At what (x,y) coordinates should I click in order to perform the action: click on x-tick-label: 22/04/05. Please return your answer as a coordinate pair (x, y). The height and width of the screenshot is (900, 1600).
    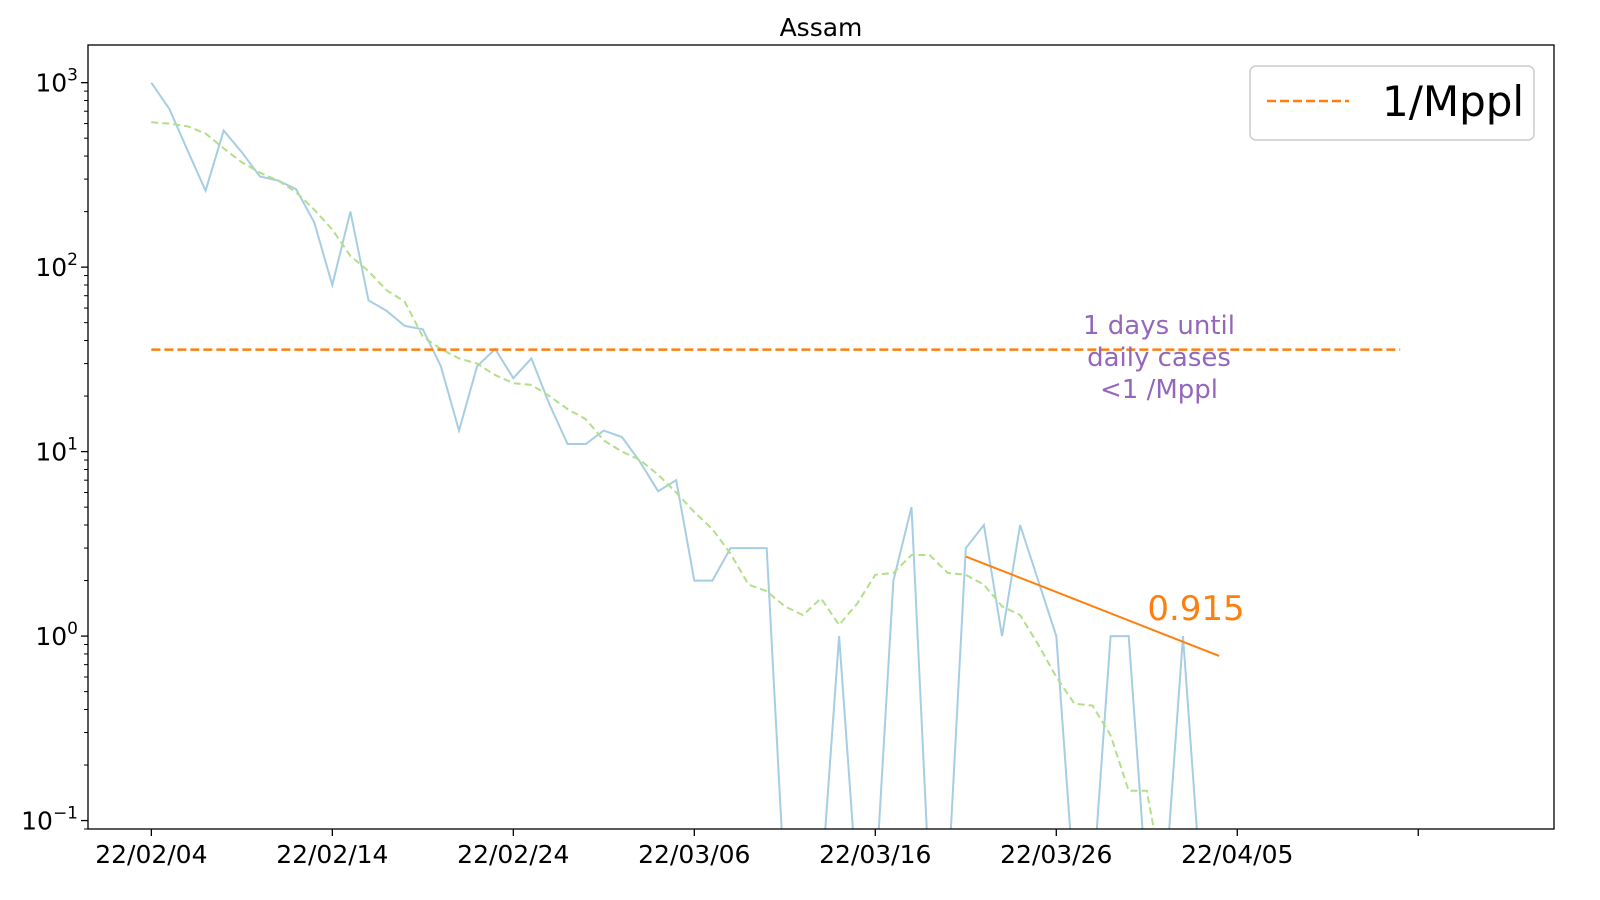
    Looking at the image, I should click on (1237, 854).